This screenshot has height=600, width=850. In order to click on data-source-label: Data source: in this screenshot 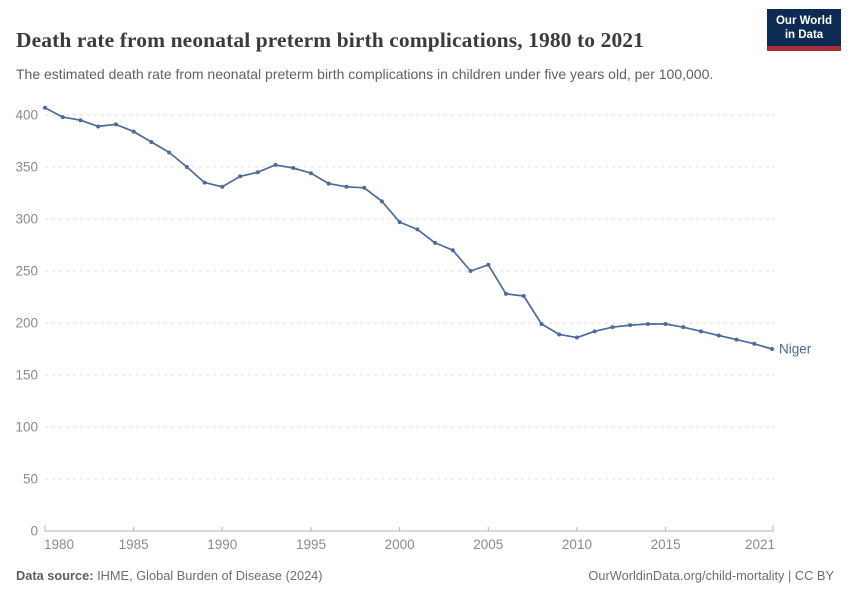, I will do `click(55, 575)`.